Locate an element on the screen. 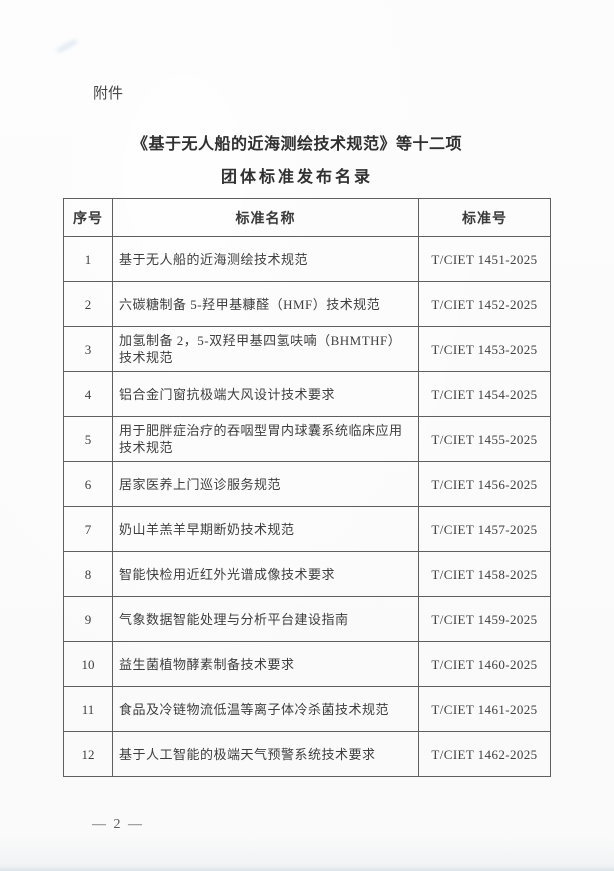 The width and height of the screenshot is (614, 871). standard-code-cell: T/CIET 1461-2025 is located at coordinates (484, 709).